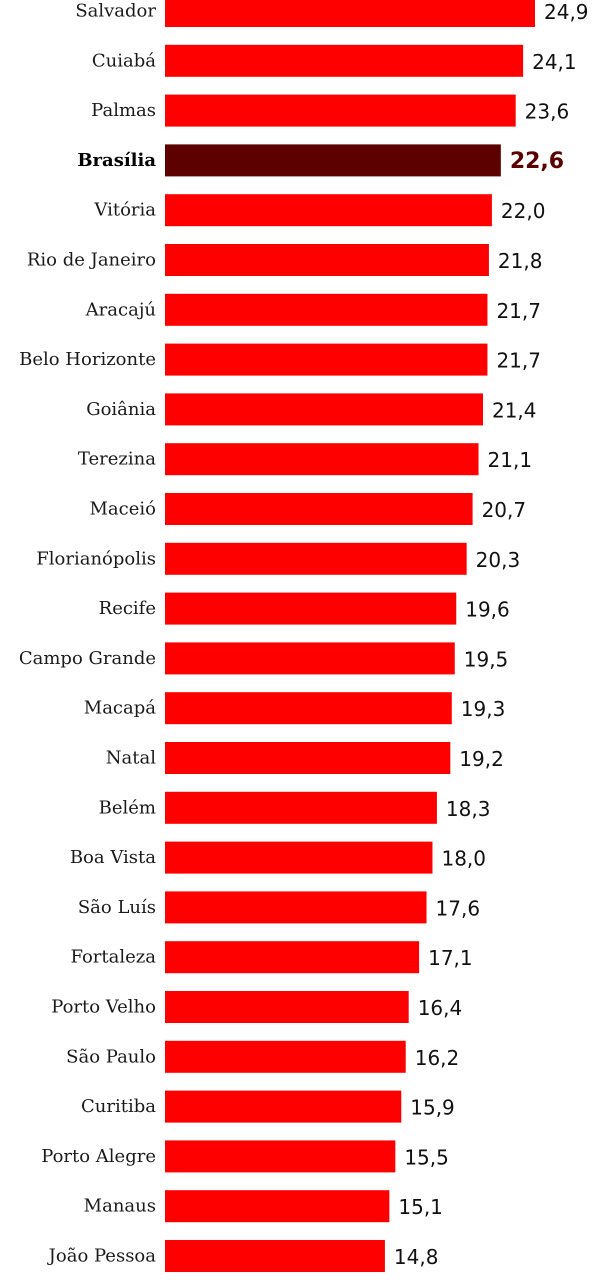 The width and height of the screenshot is (600, 1280). I want to click on value-label-aracaju: 21,7, so click(518, 311).